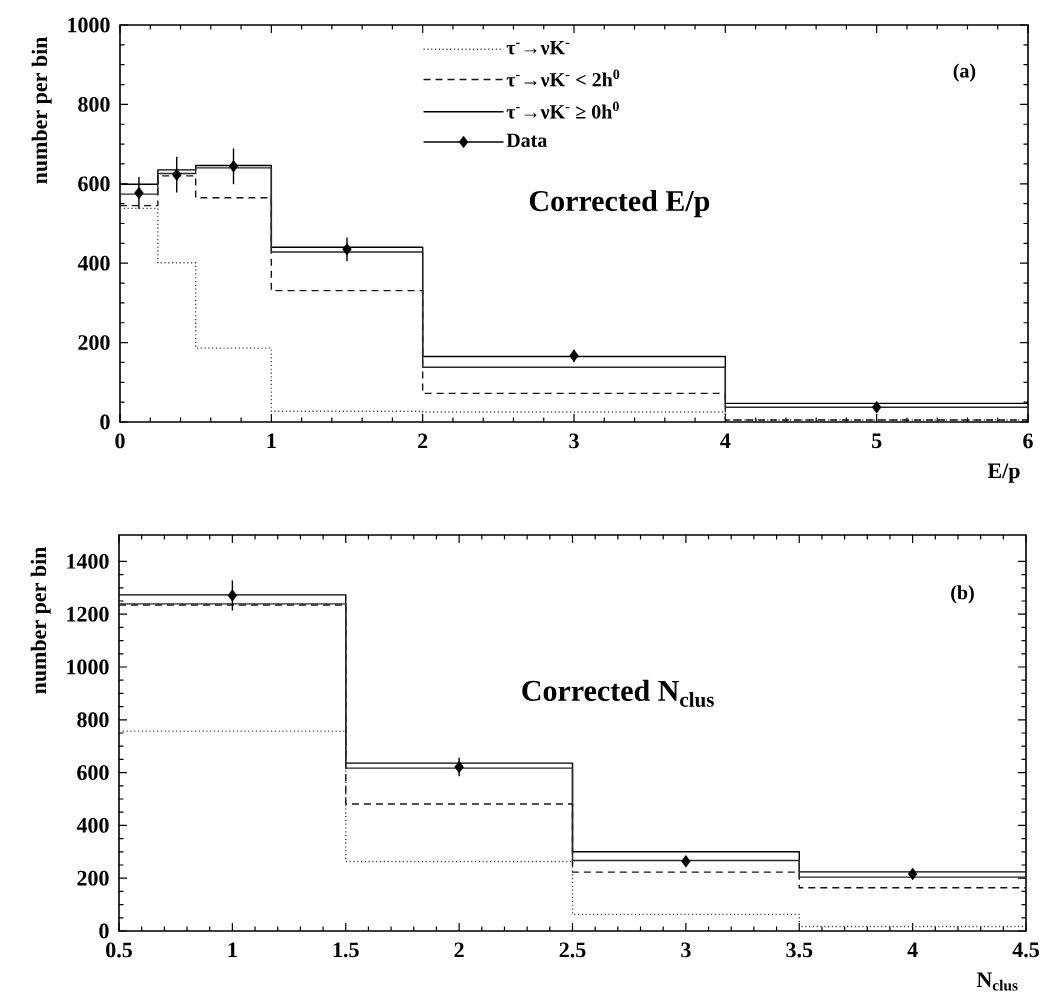 The height and width of the screenshot is (1006, 1049). What do you see at coordinates (562, 110) in the screenshot?
I see `legend-label: τ$^{-}$→νK$^{-}$ ≥ 0h$^{0}$` at bounding box center [562, 110].